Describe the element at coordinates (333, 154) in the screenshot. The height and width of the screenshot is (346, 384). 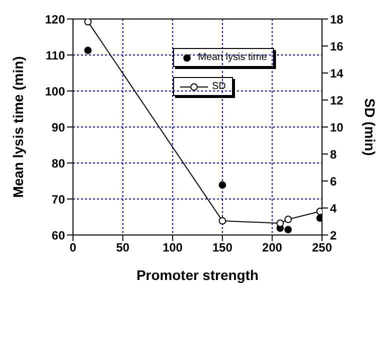
I see `y2-tick-label: 8` at that location.